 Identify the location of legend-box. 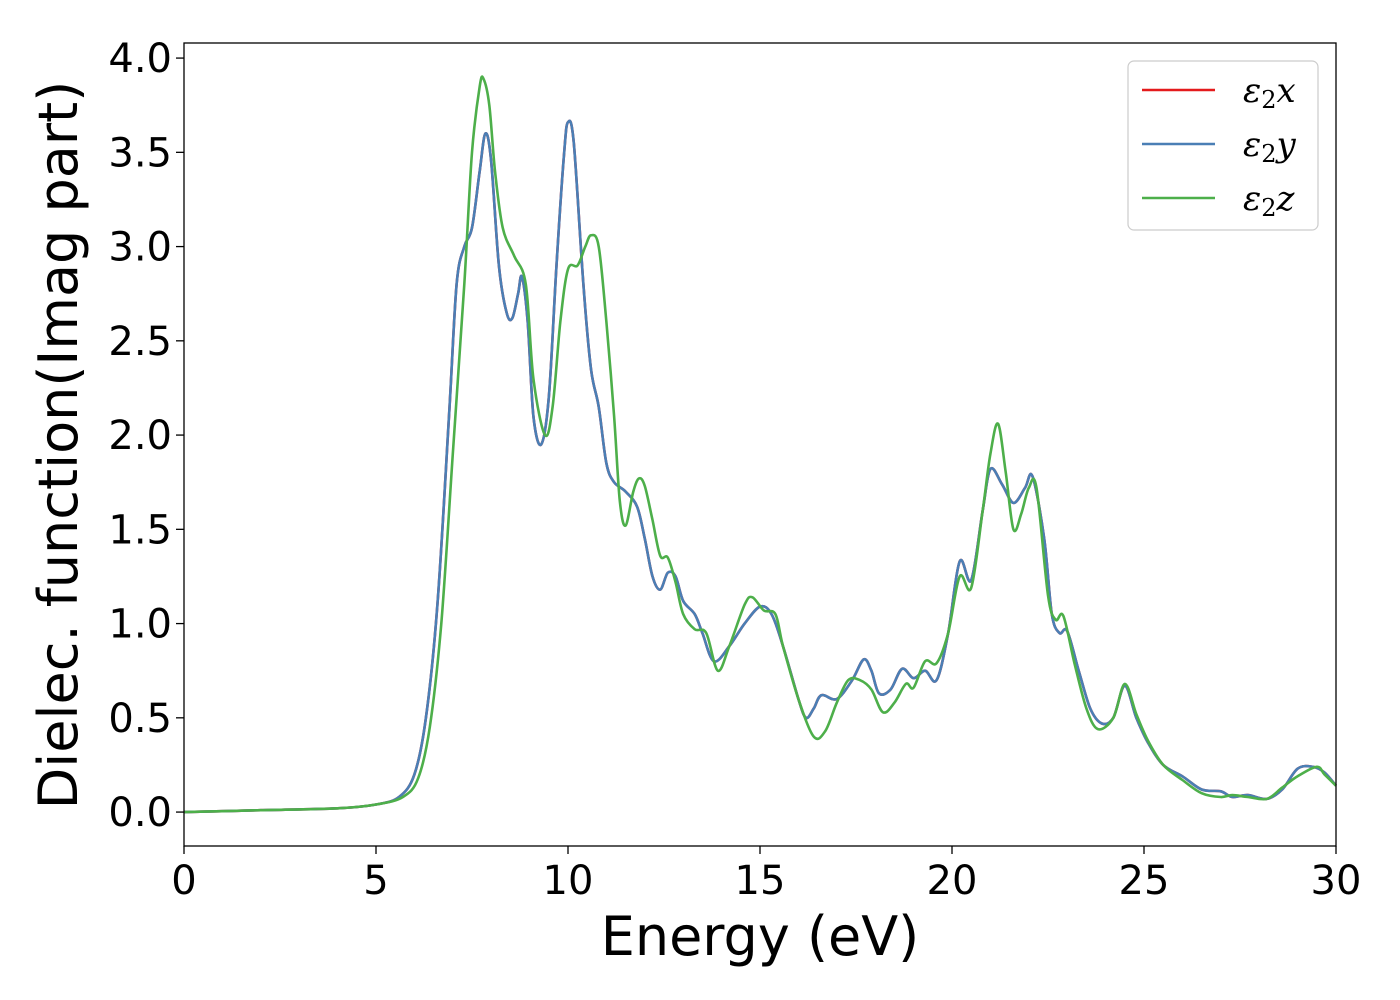
(1223, 145).